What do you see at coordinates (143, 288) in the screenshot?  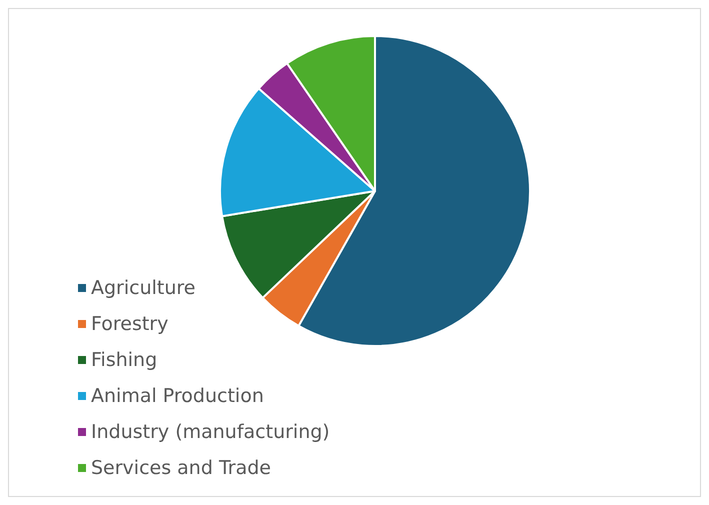 I see `legend-label: Agriculture` at bounding box center [143, 288].